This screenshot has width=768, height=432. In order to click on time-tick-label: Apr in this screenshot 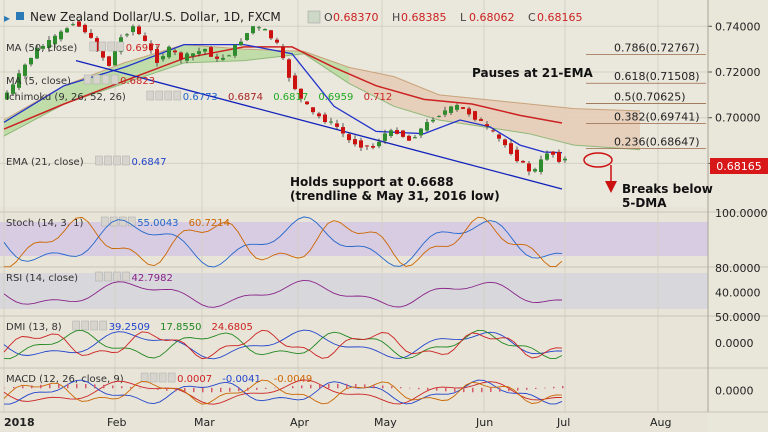, I will do `click(300, 422)`.